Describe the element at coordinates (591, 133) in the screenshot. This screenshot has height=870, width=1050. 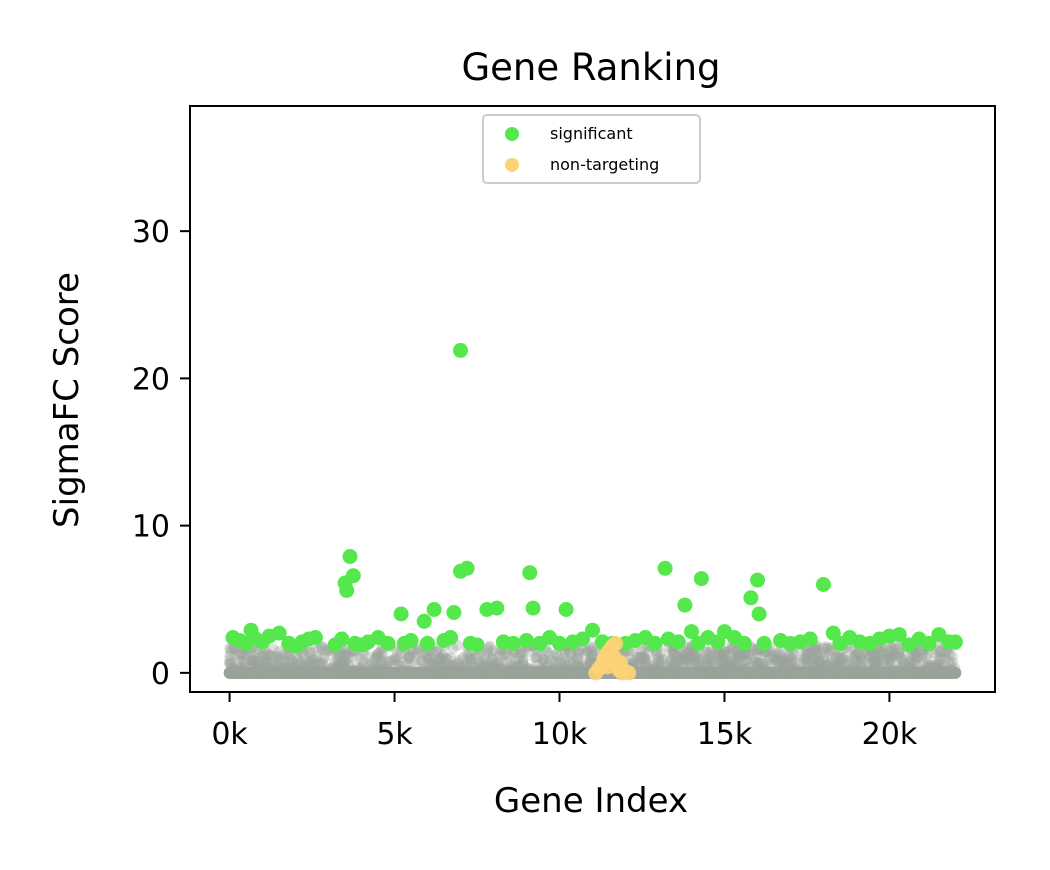
I see `legend-label-significant: significant` at that location.